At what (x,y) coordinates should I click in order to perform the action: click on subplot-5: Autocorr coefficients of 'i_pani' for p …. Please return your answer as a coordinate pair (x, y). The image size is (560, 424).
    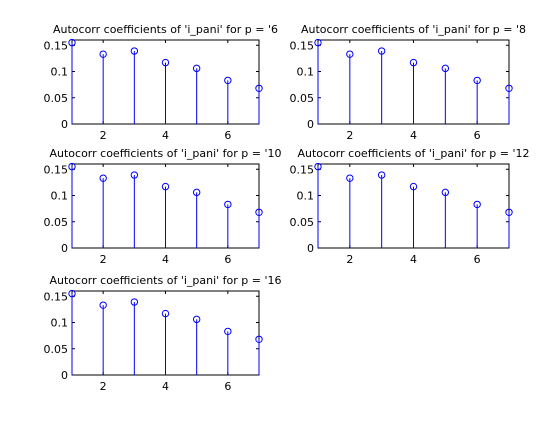
    Looking at the image, I should click on (163, 333).